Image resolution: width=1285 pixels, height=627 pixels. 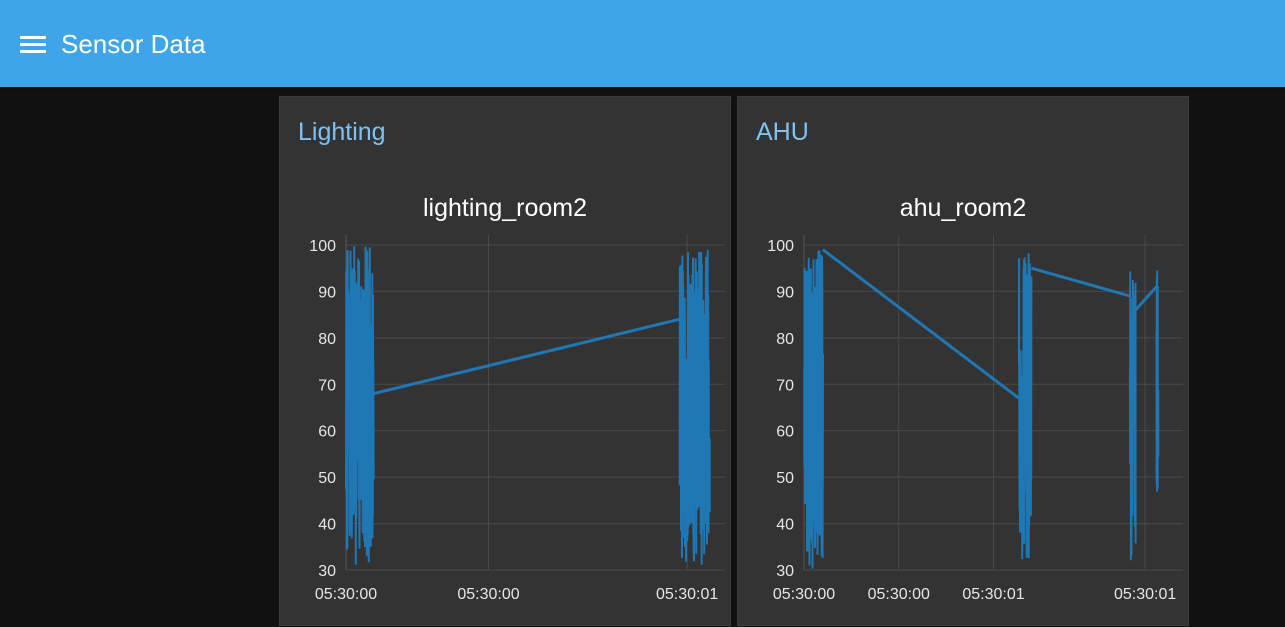 What do you see at coordinates (642, 43) in the screenshot?
I see `app-toolbar: Sensor Data` at bounding box center [642, 43].